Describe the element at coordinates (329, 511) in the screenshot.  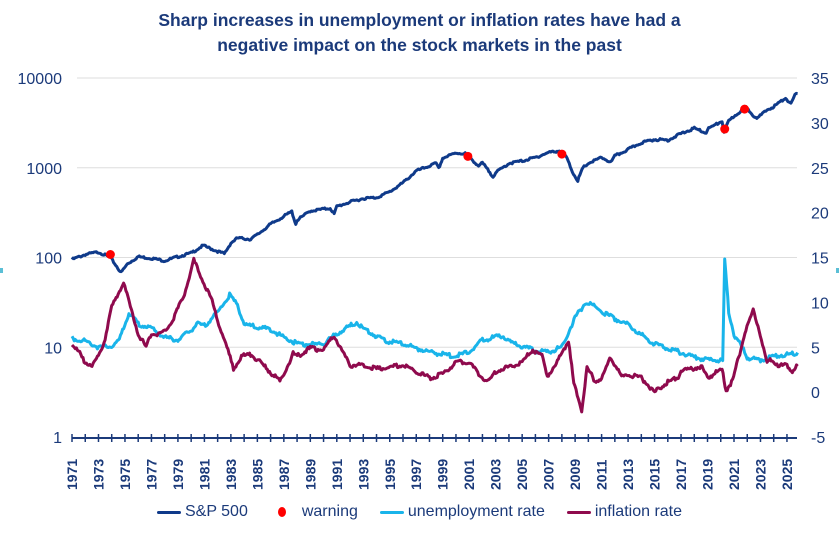
I see `legend-label: warning` at that location.